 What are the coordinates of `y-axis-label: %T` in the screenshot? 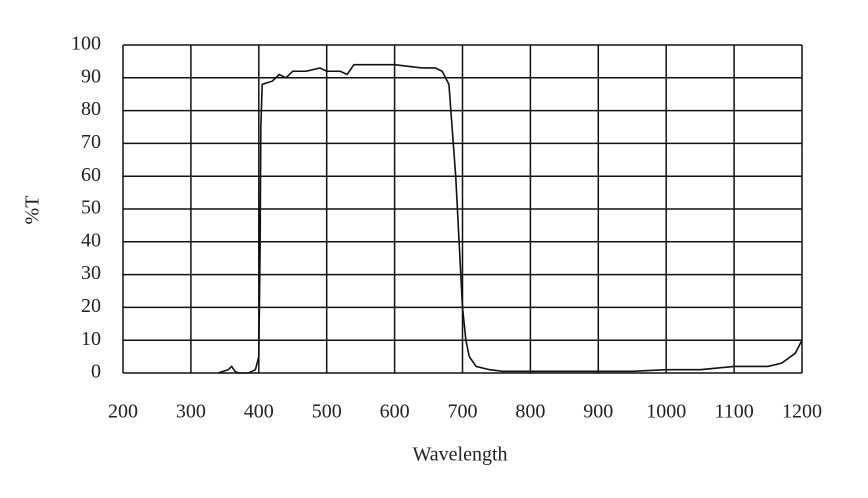 It's located at (33, 210).